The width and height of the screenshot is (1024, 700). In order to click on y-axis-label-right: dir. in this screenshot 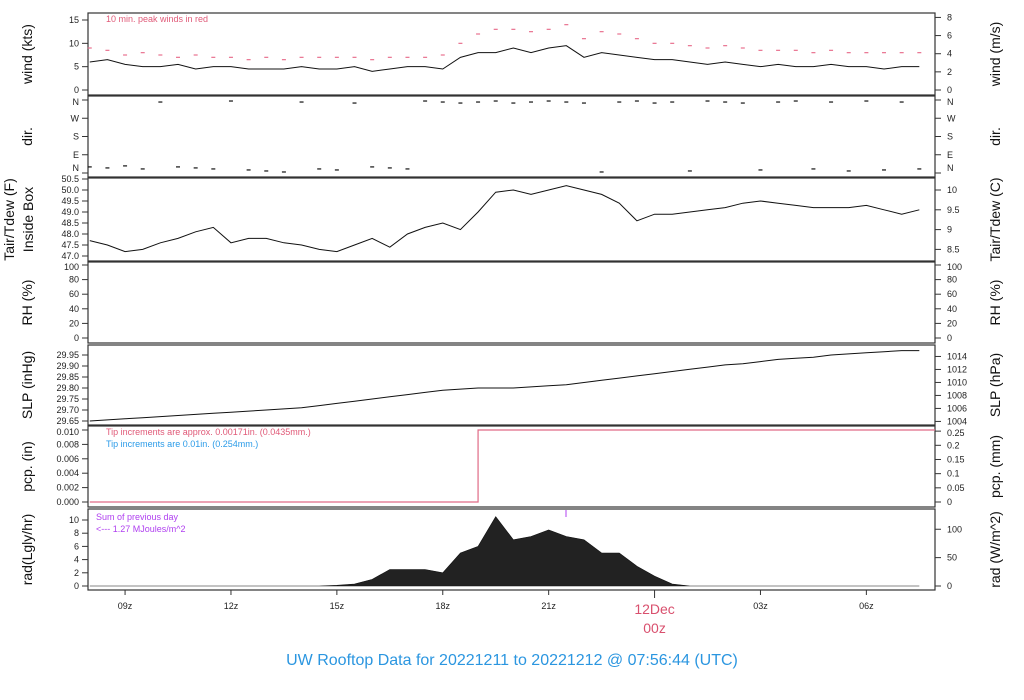, I will do `click(995, 136)`.